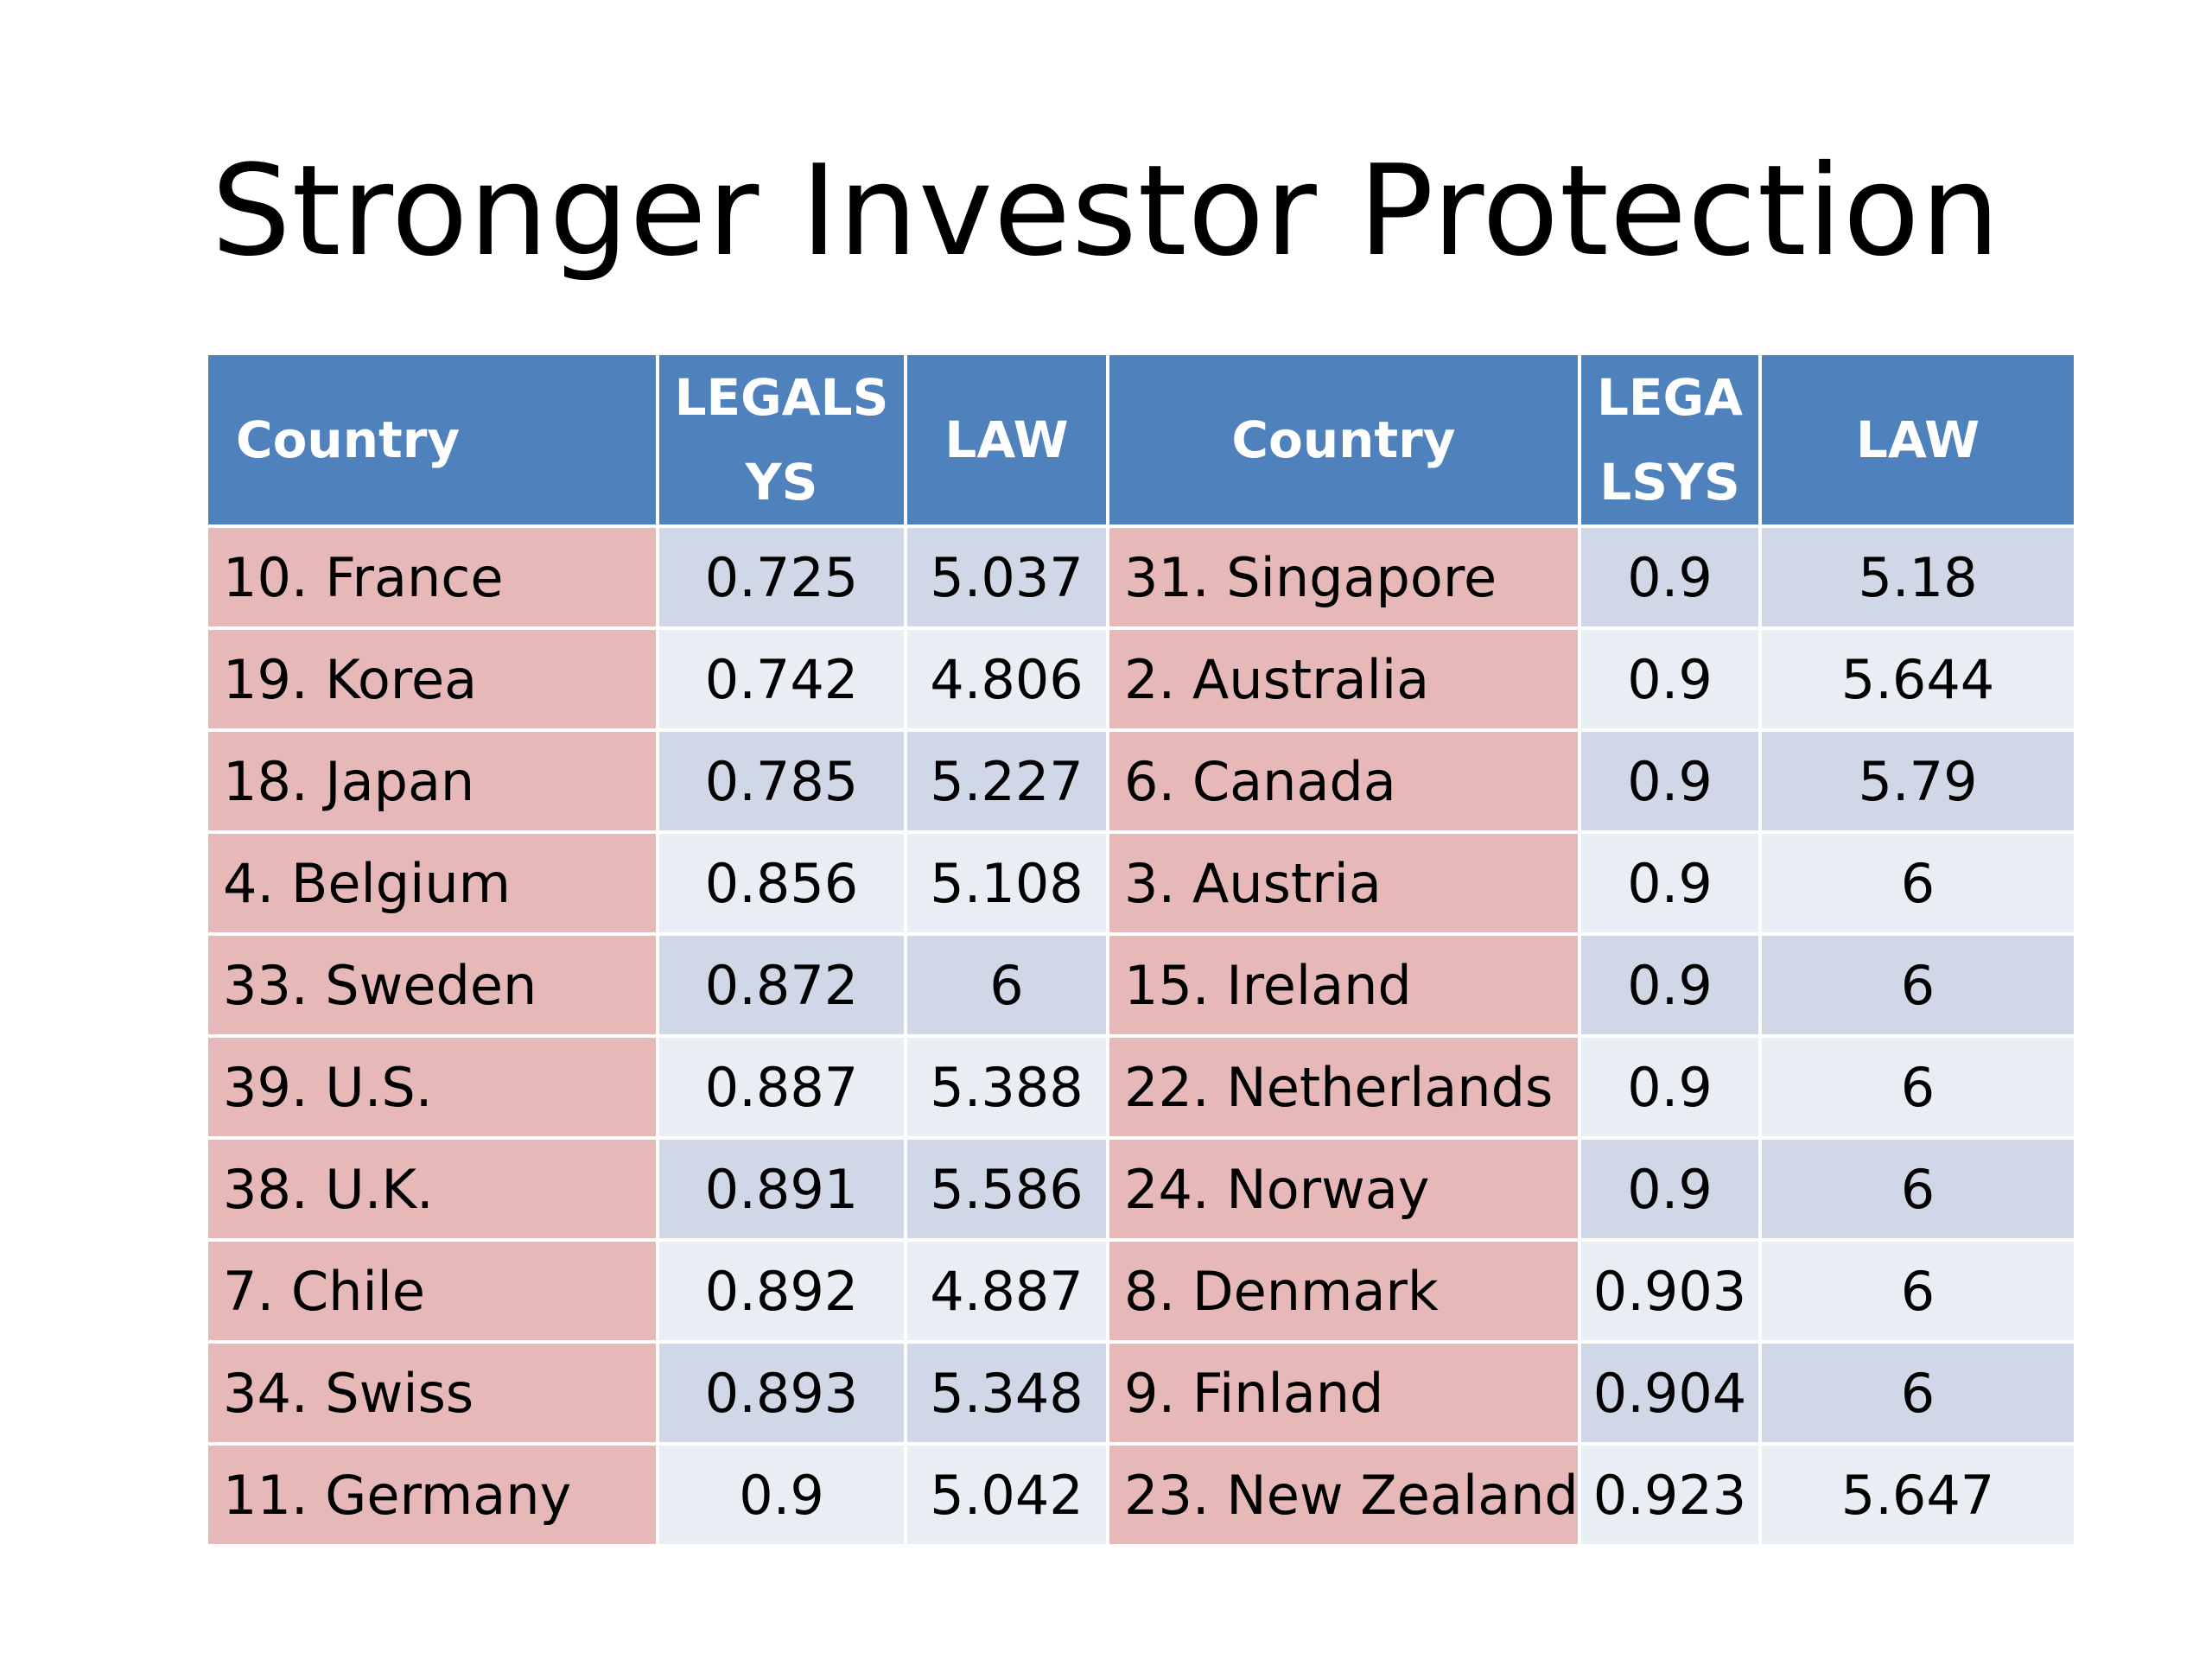  What do you see at coordinates (432, 781) in the screenshot?
I see `country-left-cell: 18. Japan` at bounding box center [432, 781].